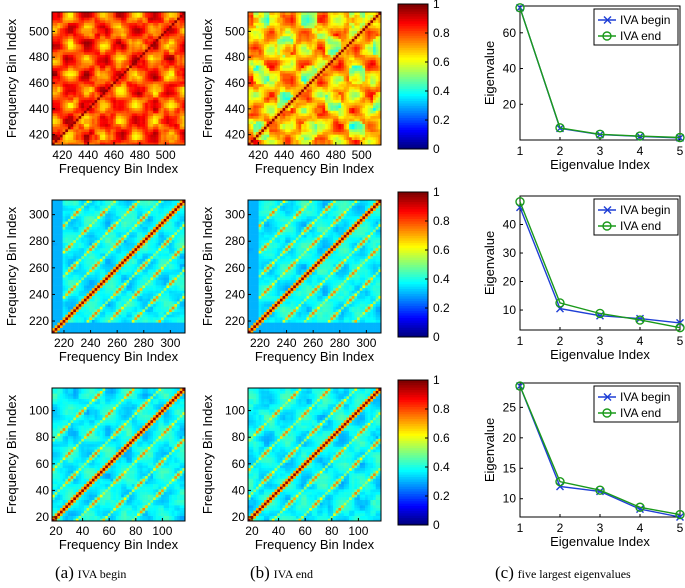  Describe the element at coordinates (91, 343) in the screenshot. I see `x-tick-label: 240` at that location.